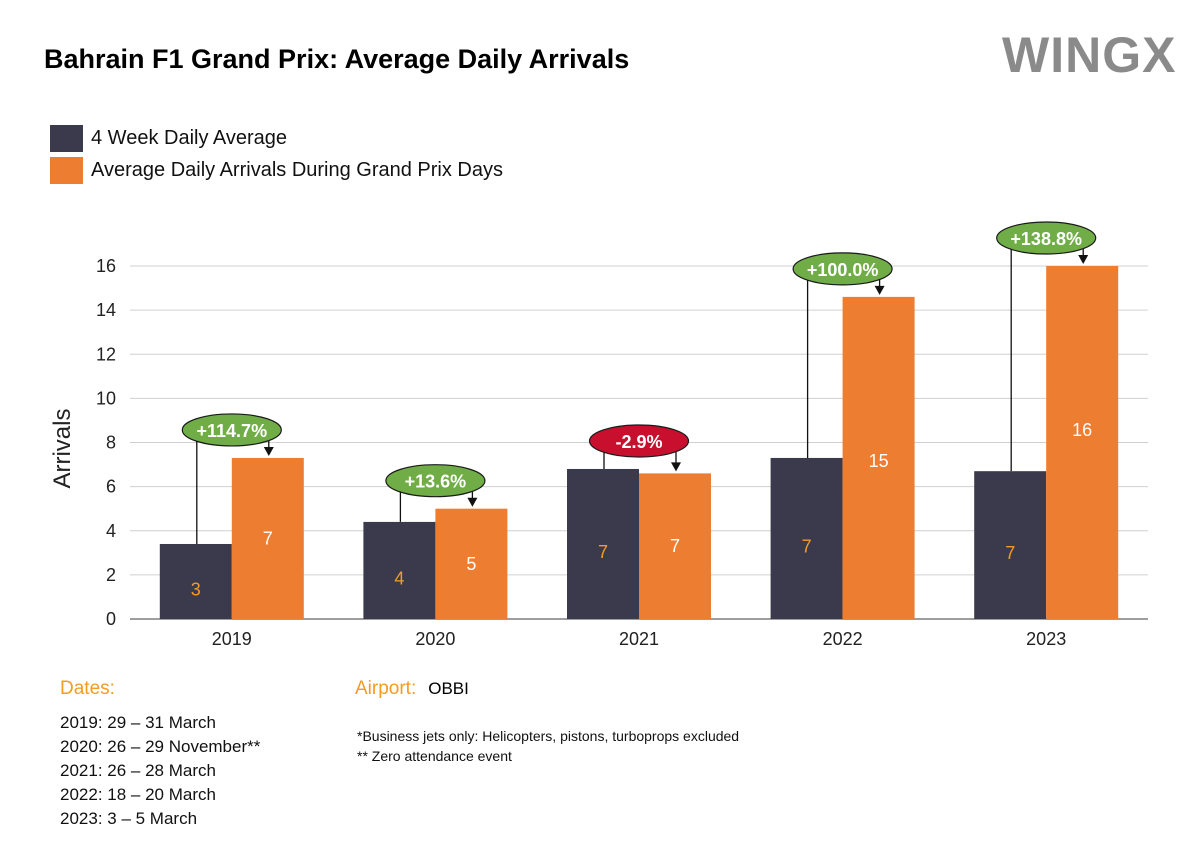  I want to click on footnote-zero-attendance: ** Zero attendance event, so click(434, 756).